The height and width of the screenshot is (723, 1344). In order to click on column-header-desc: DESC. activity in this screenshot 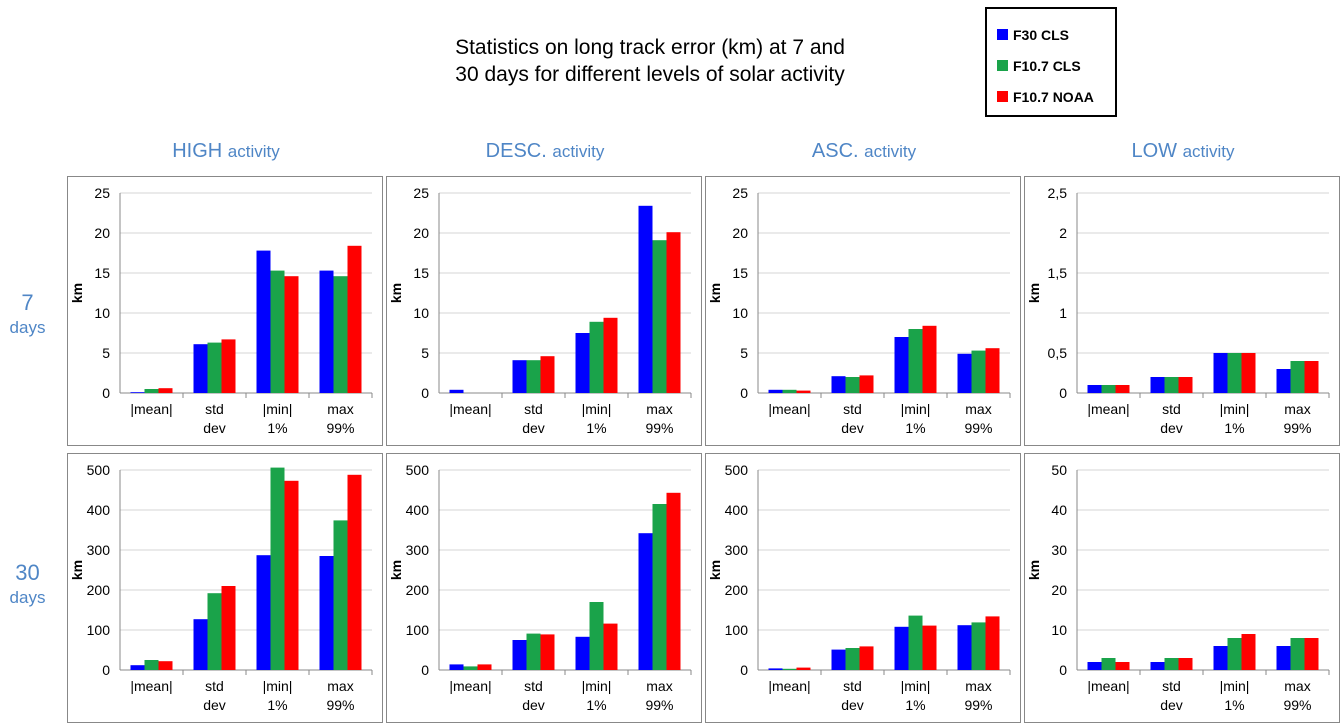, I will do `click(545, 151)`.